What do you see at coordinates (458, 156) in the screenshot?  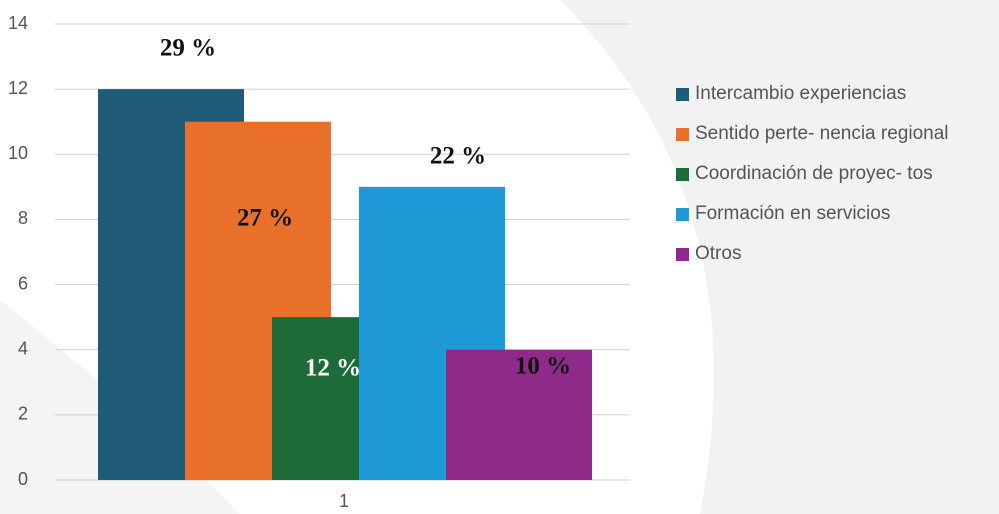 I see `annotation: 22 %` at bounding box center [458, 156].